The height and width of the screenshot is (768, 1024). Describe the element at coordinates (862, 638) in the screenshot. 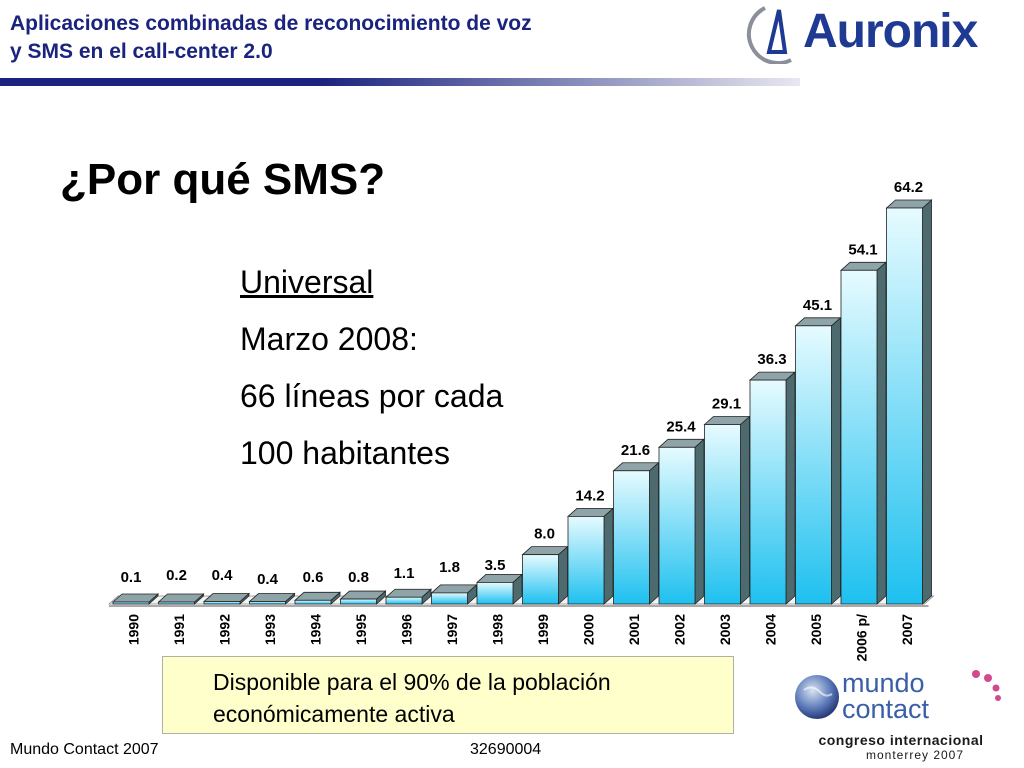

I see `x-tick-label: 2006 p/` at that location.